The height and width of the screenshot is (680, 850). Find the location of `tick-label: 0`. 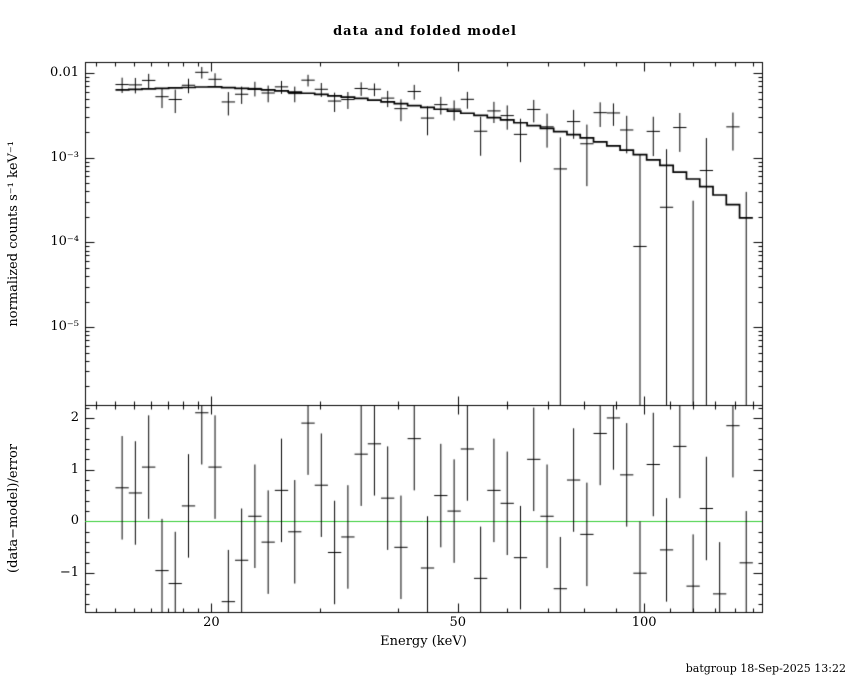

tick-label: 0 is located at coordinates (74, 521).